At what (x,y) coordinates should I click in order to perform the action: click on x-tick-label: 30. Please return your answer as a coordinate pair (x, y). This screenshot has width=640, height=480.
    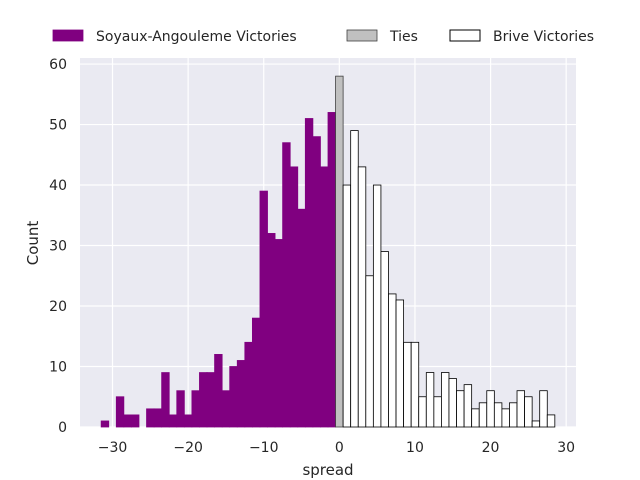
    Looking at the image, I should click on (566, 448).